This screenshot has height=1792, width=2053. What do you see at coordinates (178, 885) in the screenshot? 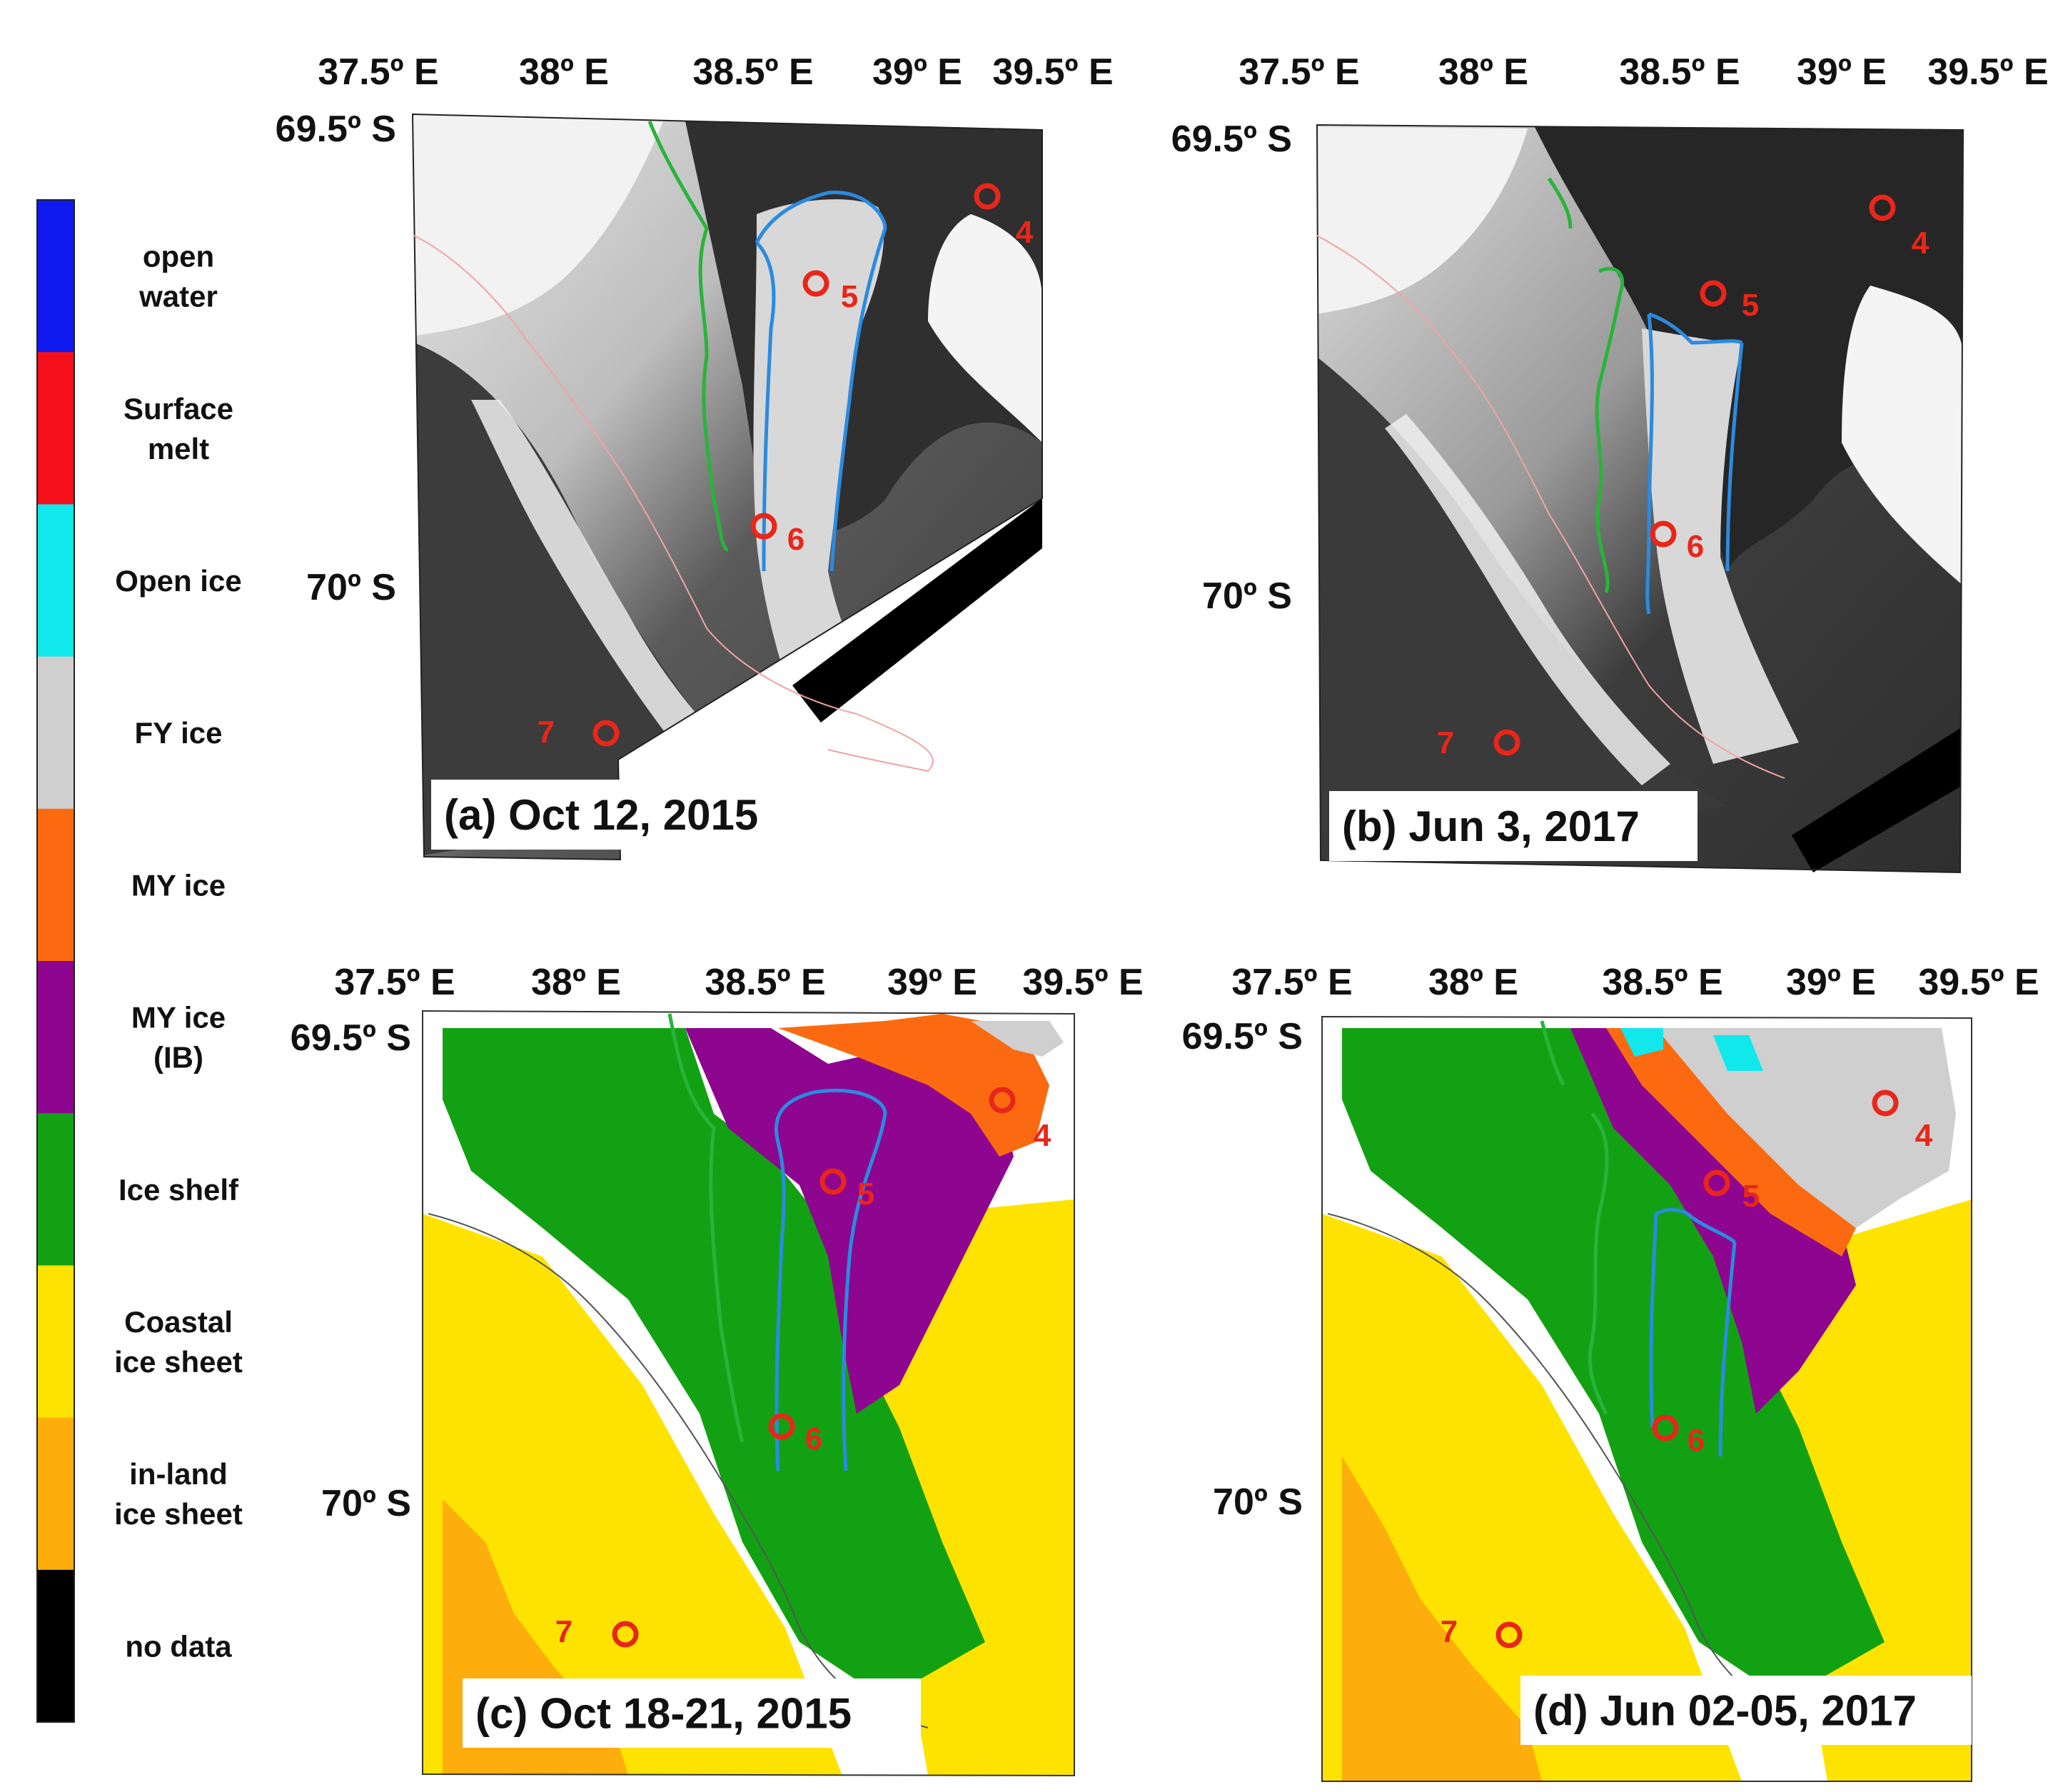
I see `legend-label: MY ice` at bounding box center [178, 885].